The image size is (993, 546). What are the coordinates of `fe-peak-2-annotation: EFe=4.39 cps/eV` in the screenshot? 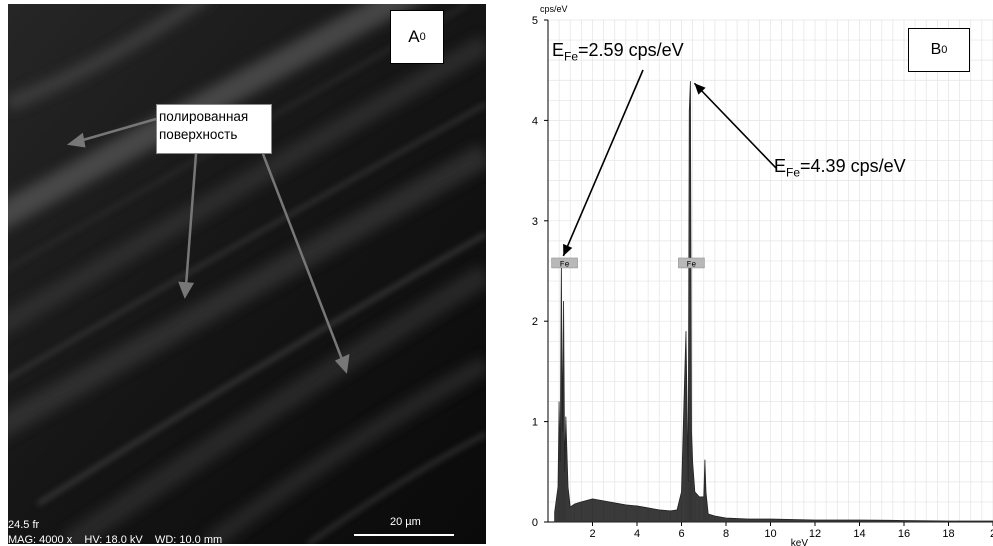 It's located at (840, 168).